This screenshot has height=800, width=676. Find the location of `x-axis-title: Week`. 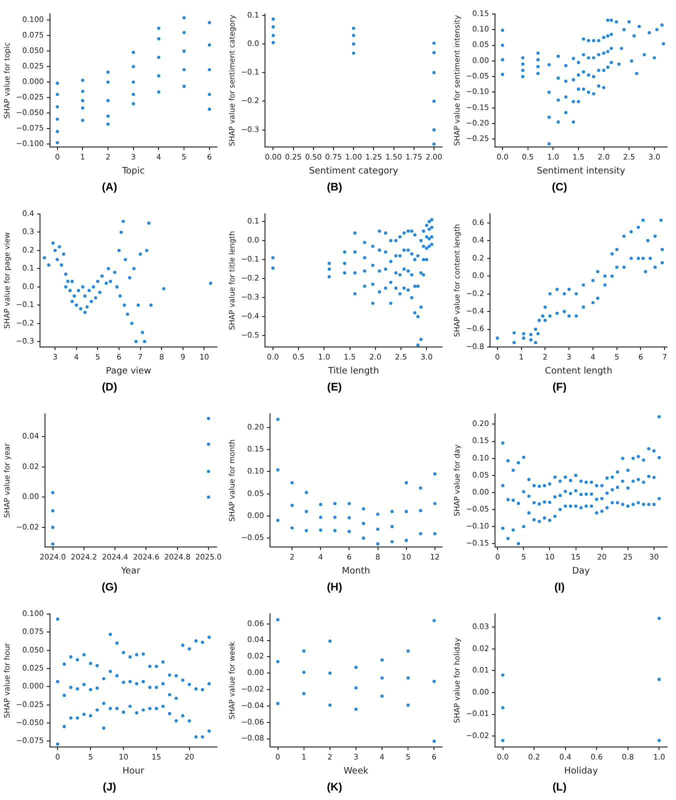

x-axis-title: Week is located at coordinates (357, 771).